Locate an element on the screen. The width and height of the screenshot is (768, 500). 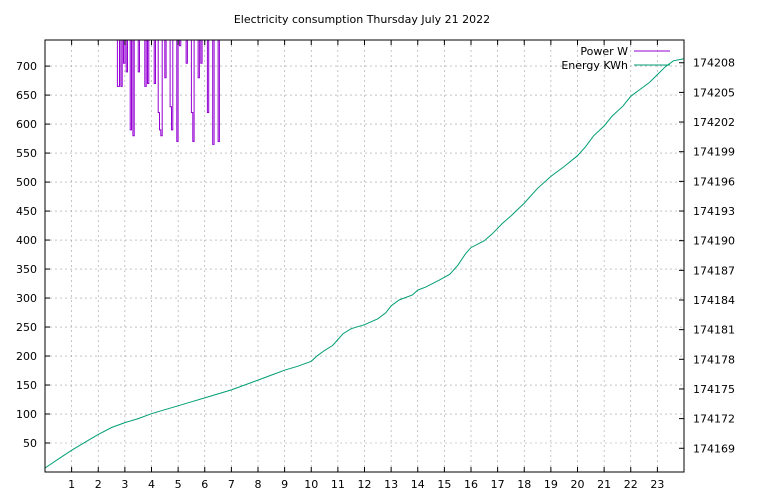
y-tick-label: 300 is located at coordinates (26, 298).